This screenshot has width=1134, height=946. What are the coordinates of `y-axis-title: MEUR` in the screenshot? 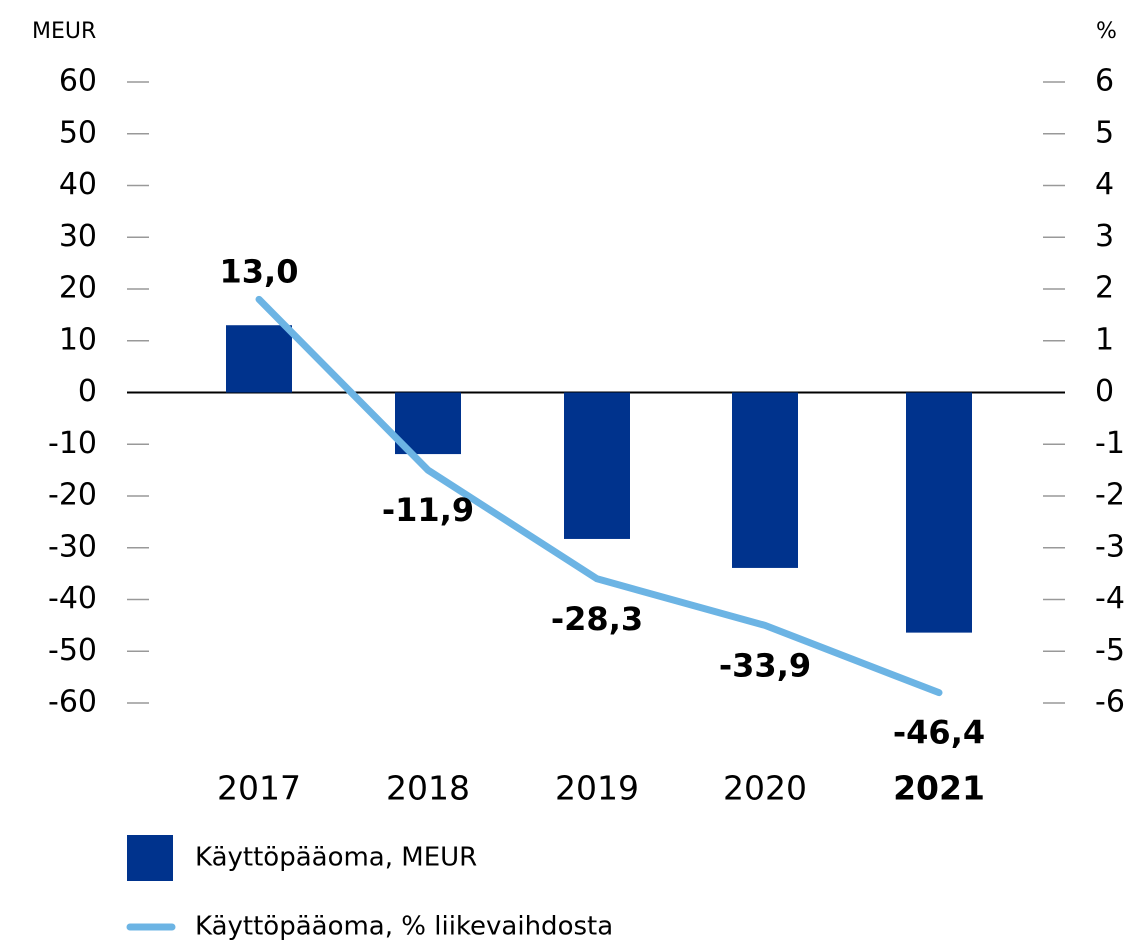 It's located at (64, 31).